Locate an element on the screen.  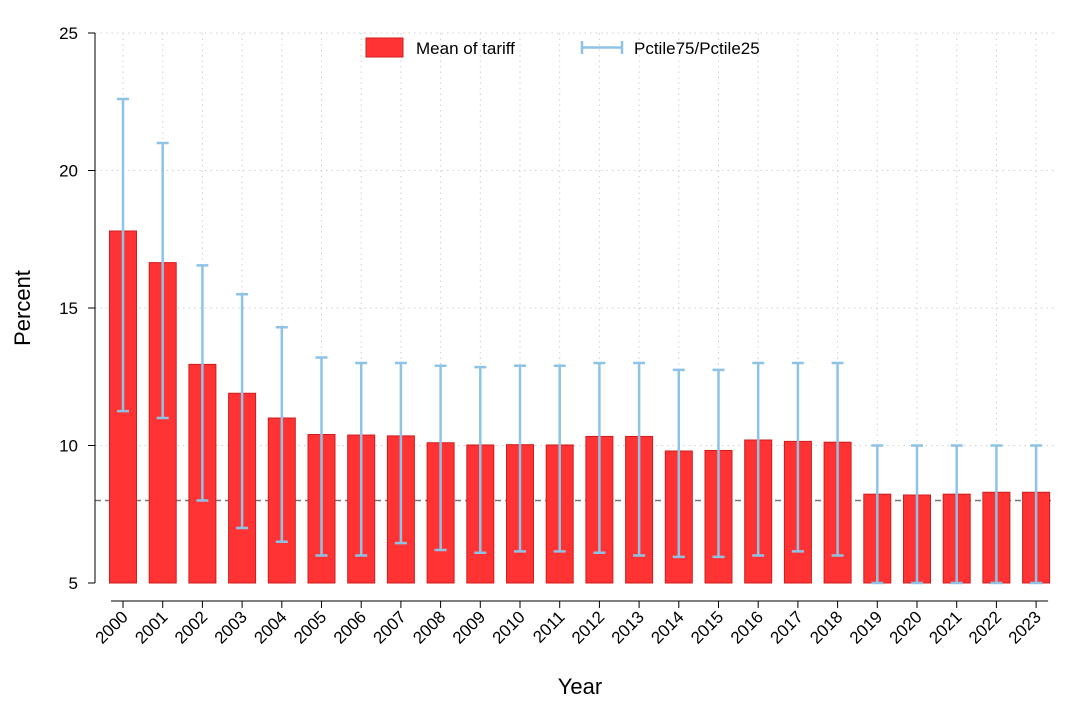
legend-label-range: Pctile75/Pctile25 is located at coordinates (697, 48).